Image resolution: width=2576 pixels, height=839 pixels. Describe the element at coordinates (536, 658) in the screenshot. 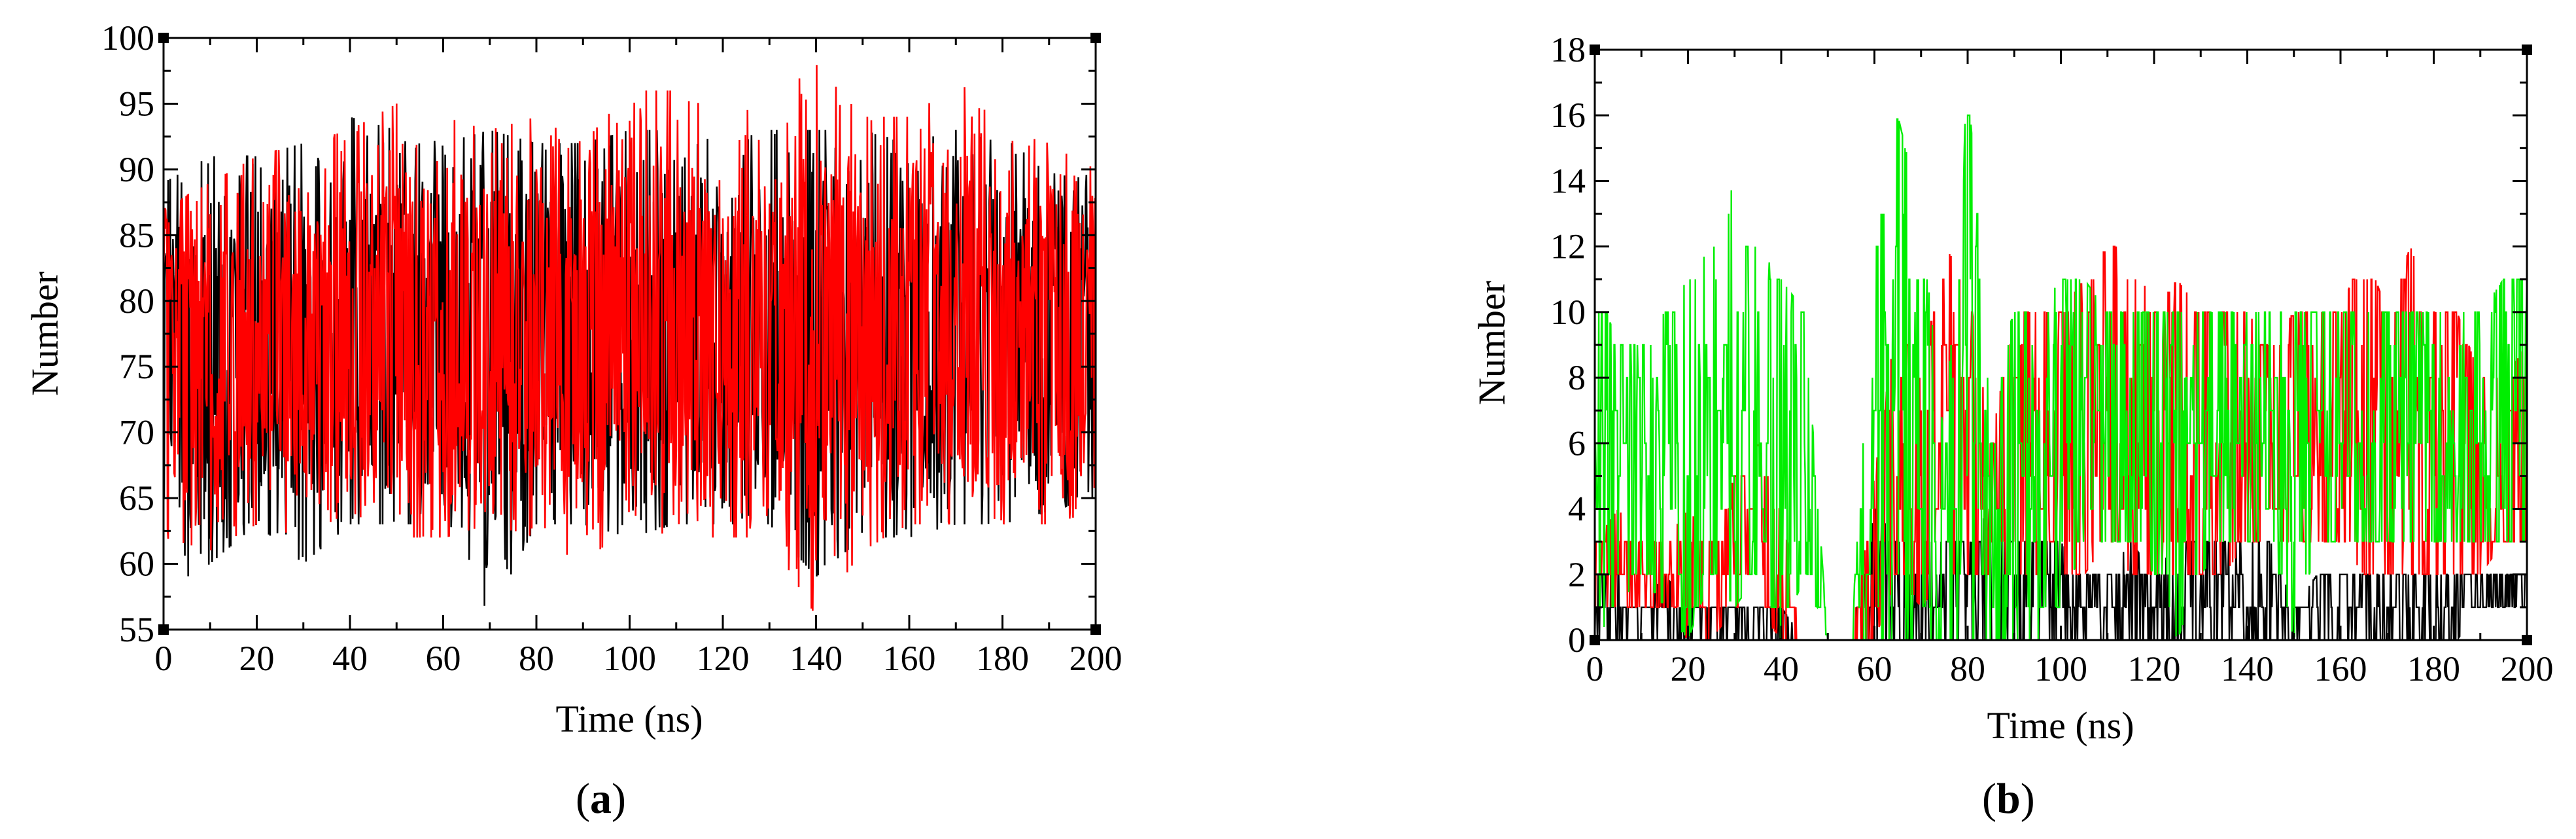

I see `pa-x-tick-label: 80` at that location.